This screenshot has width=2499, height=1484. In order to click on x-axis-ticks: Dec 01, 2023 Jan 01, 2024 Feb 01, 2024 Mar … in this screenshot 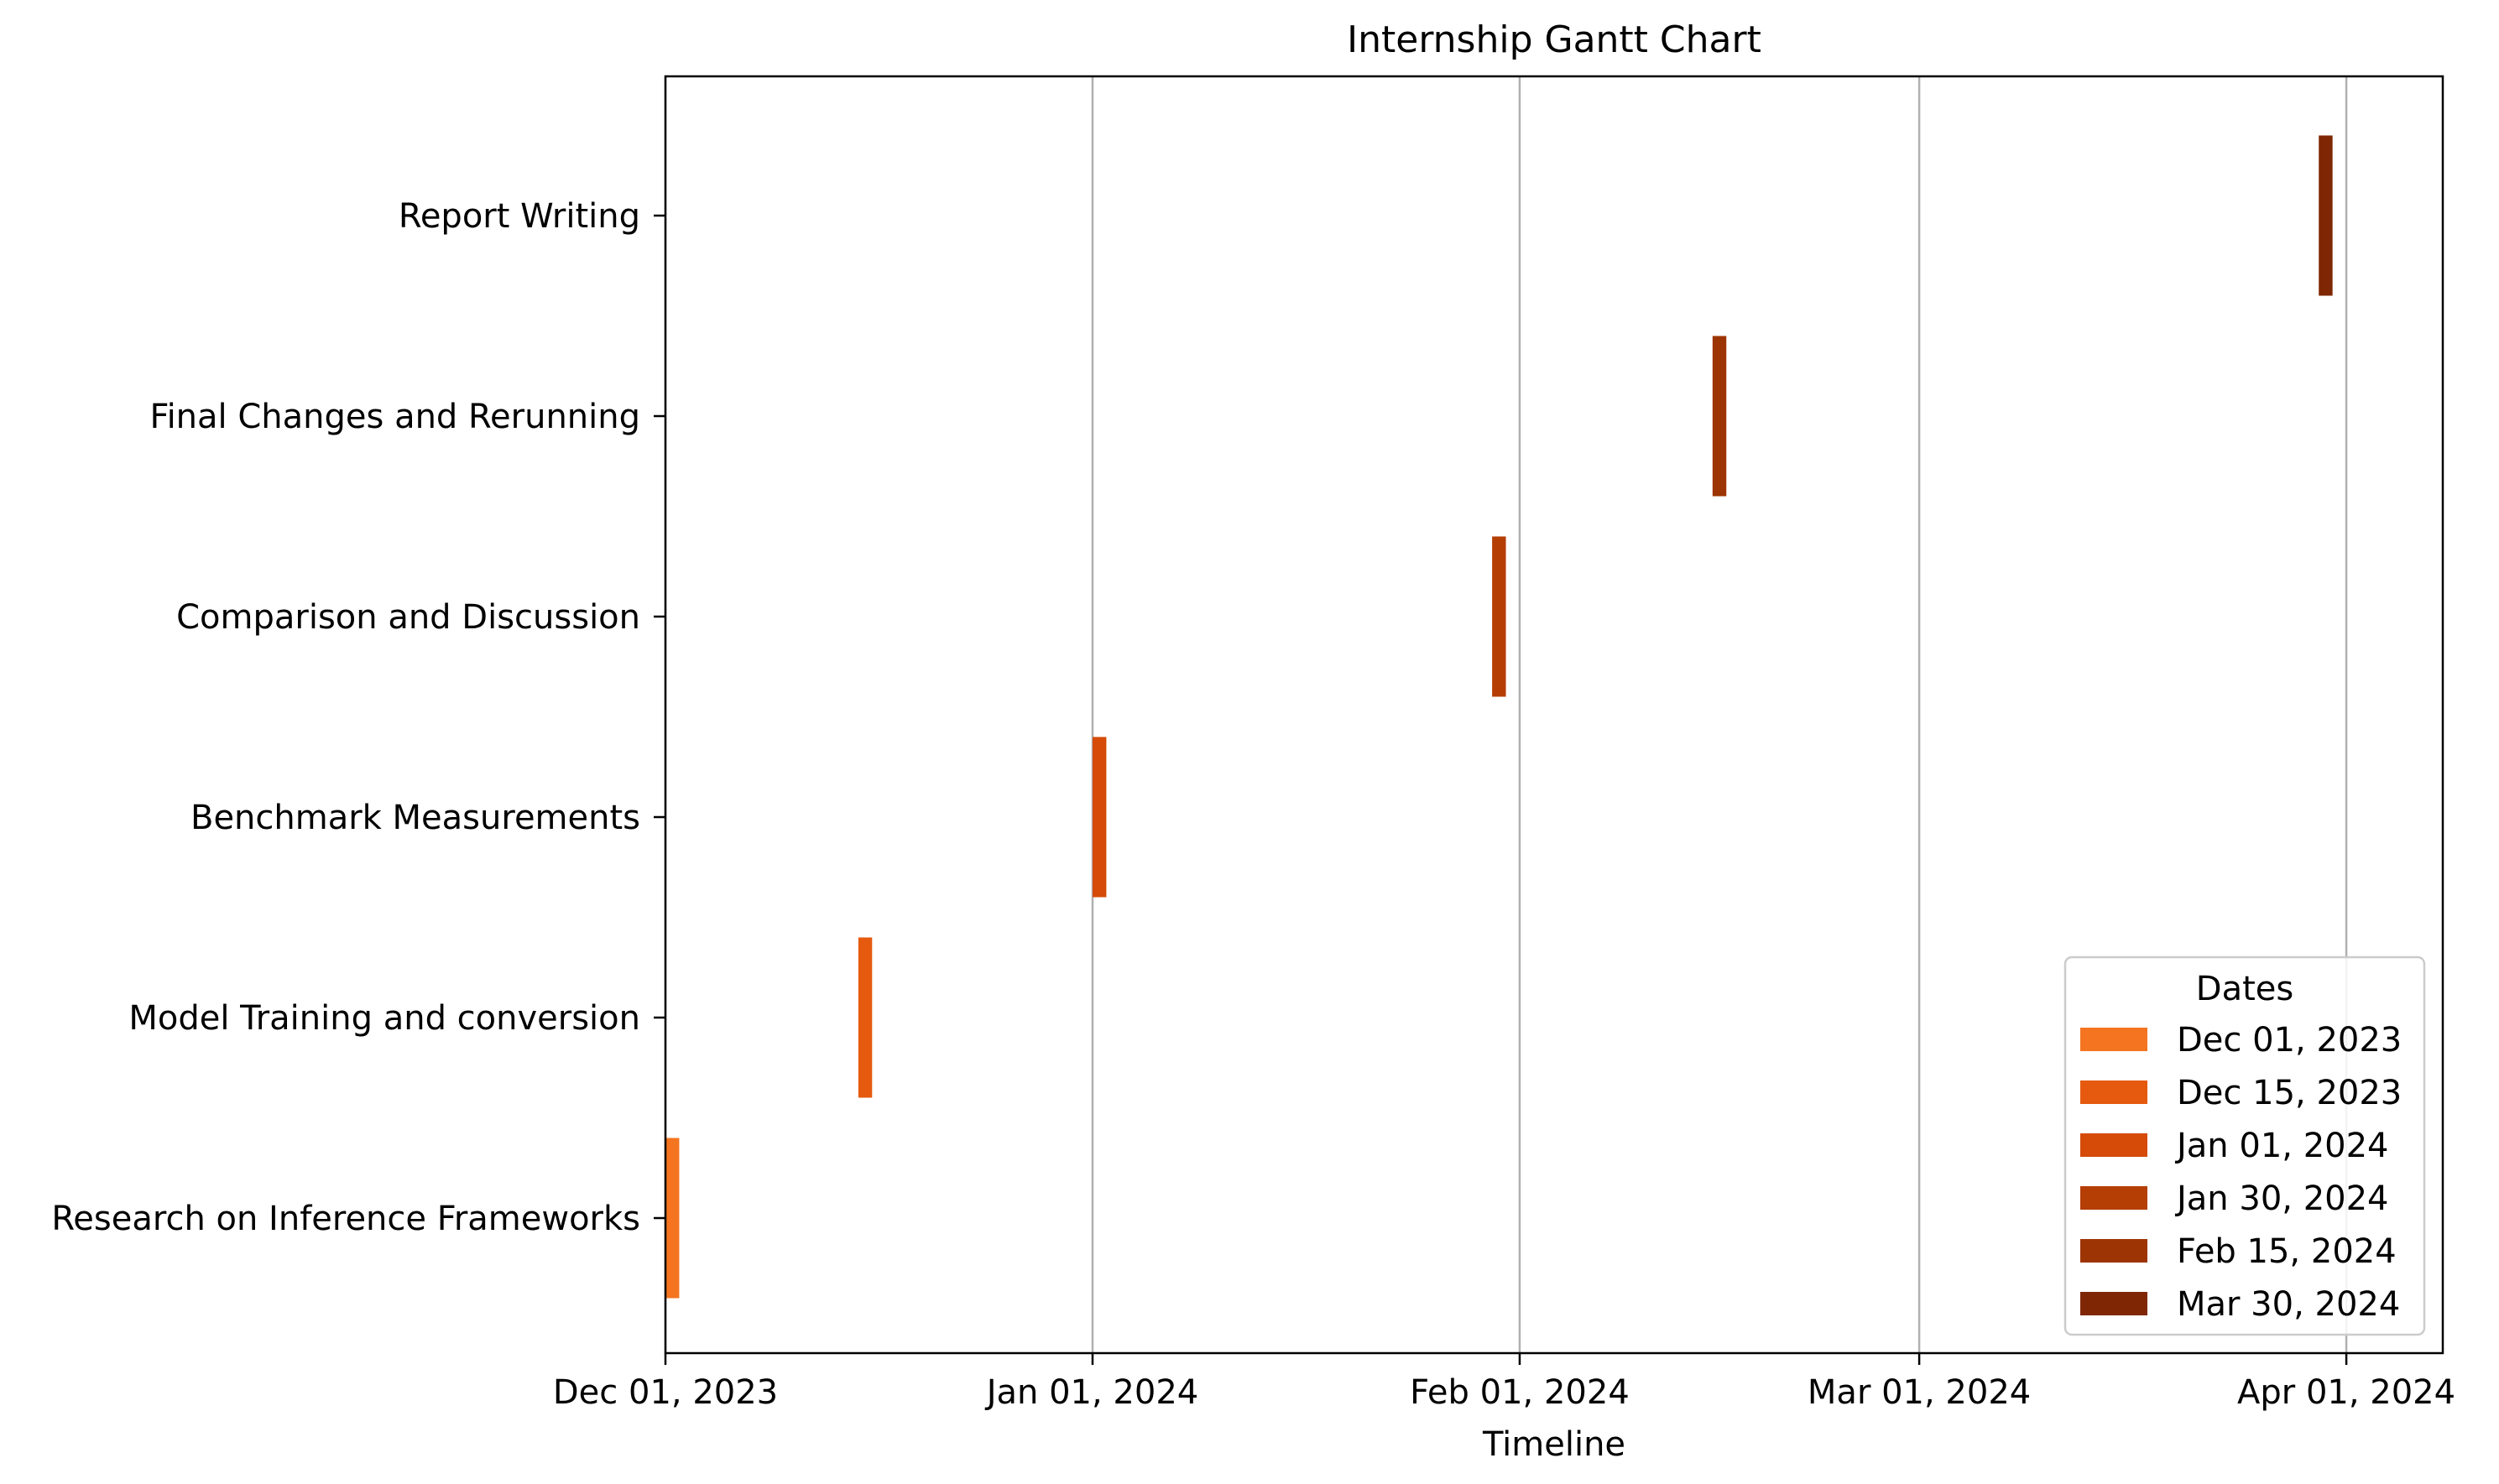, I will do `click(1504, 1382)`.